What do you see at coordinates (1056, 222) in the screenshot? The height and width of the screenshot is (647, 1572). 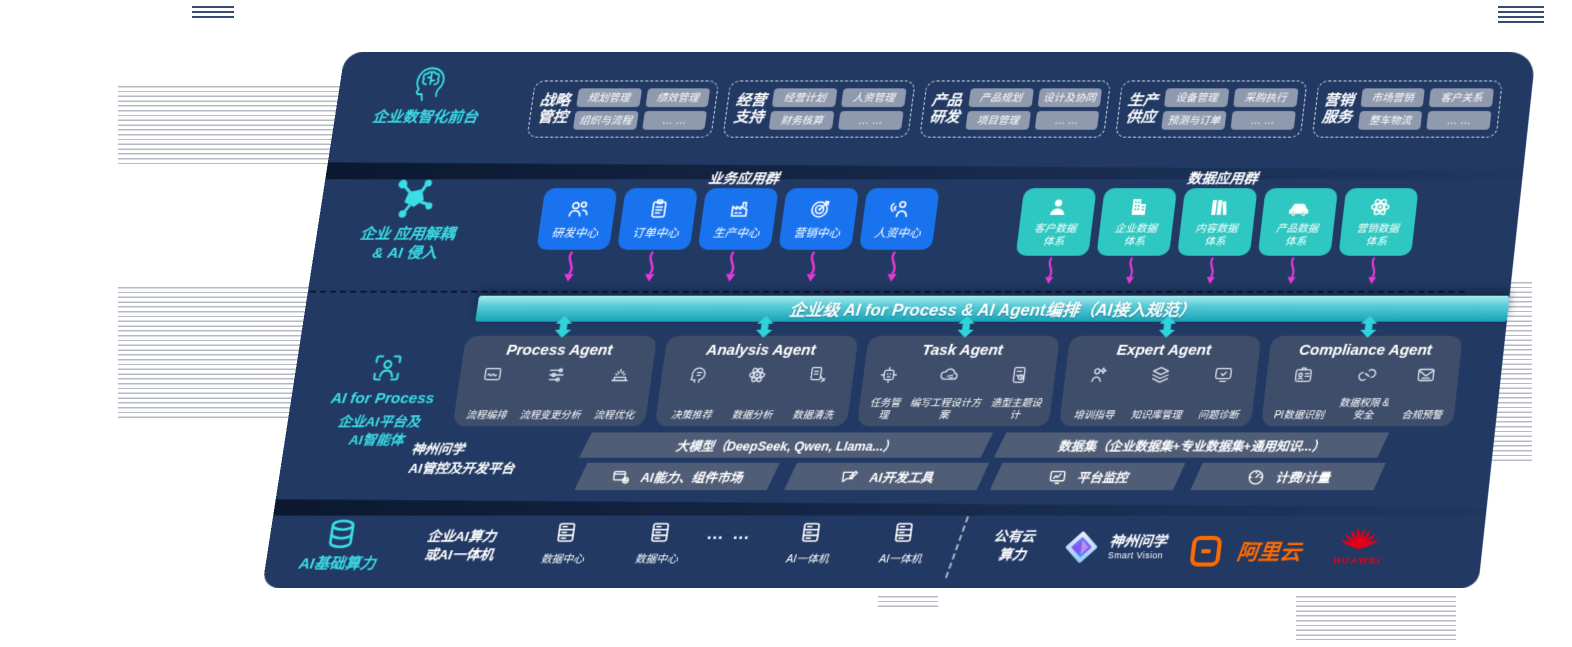 I see `data-box-customer: 客户数据 体系` at bounding box center [1056, 222].